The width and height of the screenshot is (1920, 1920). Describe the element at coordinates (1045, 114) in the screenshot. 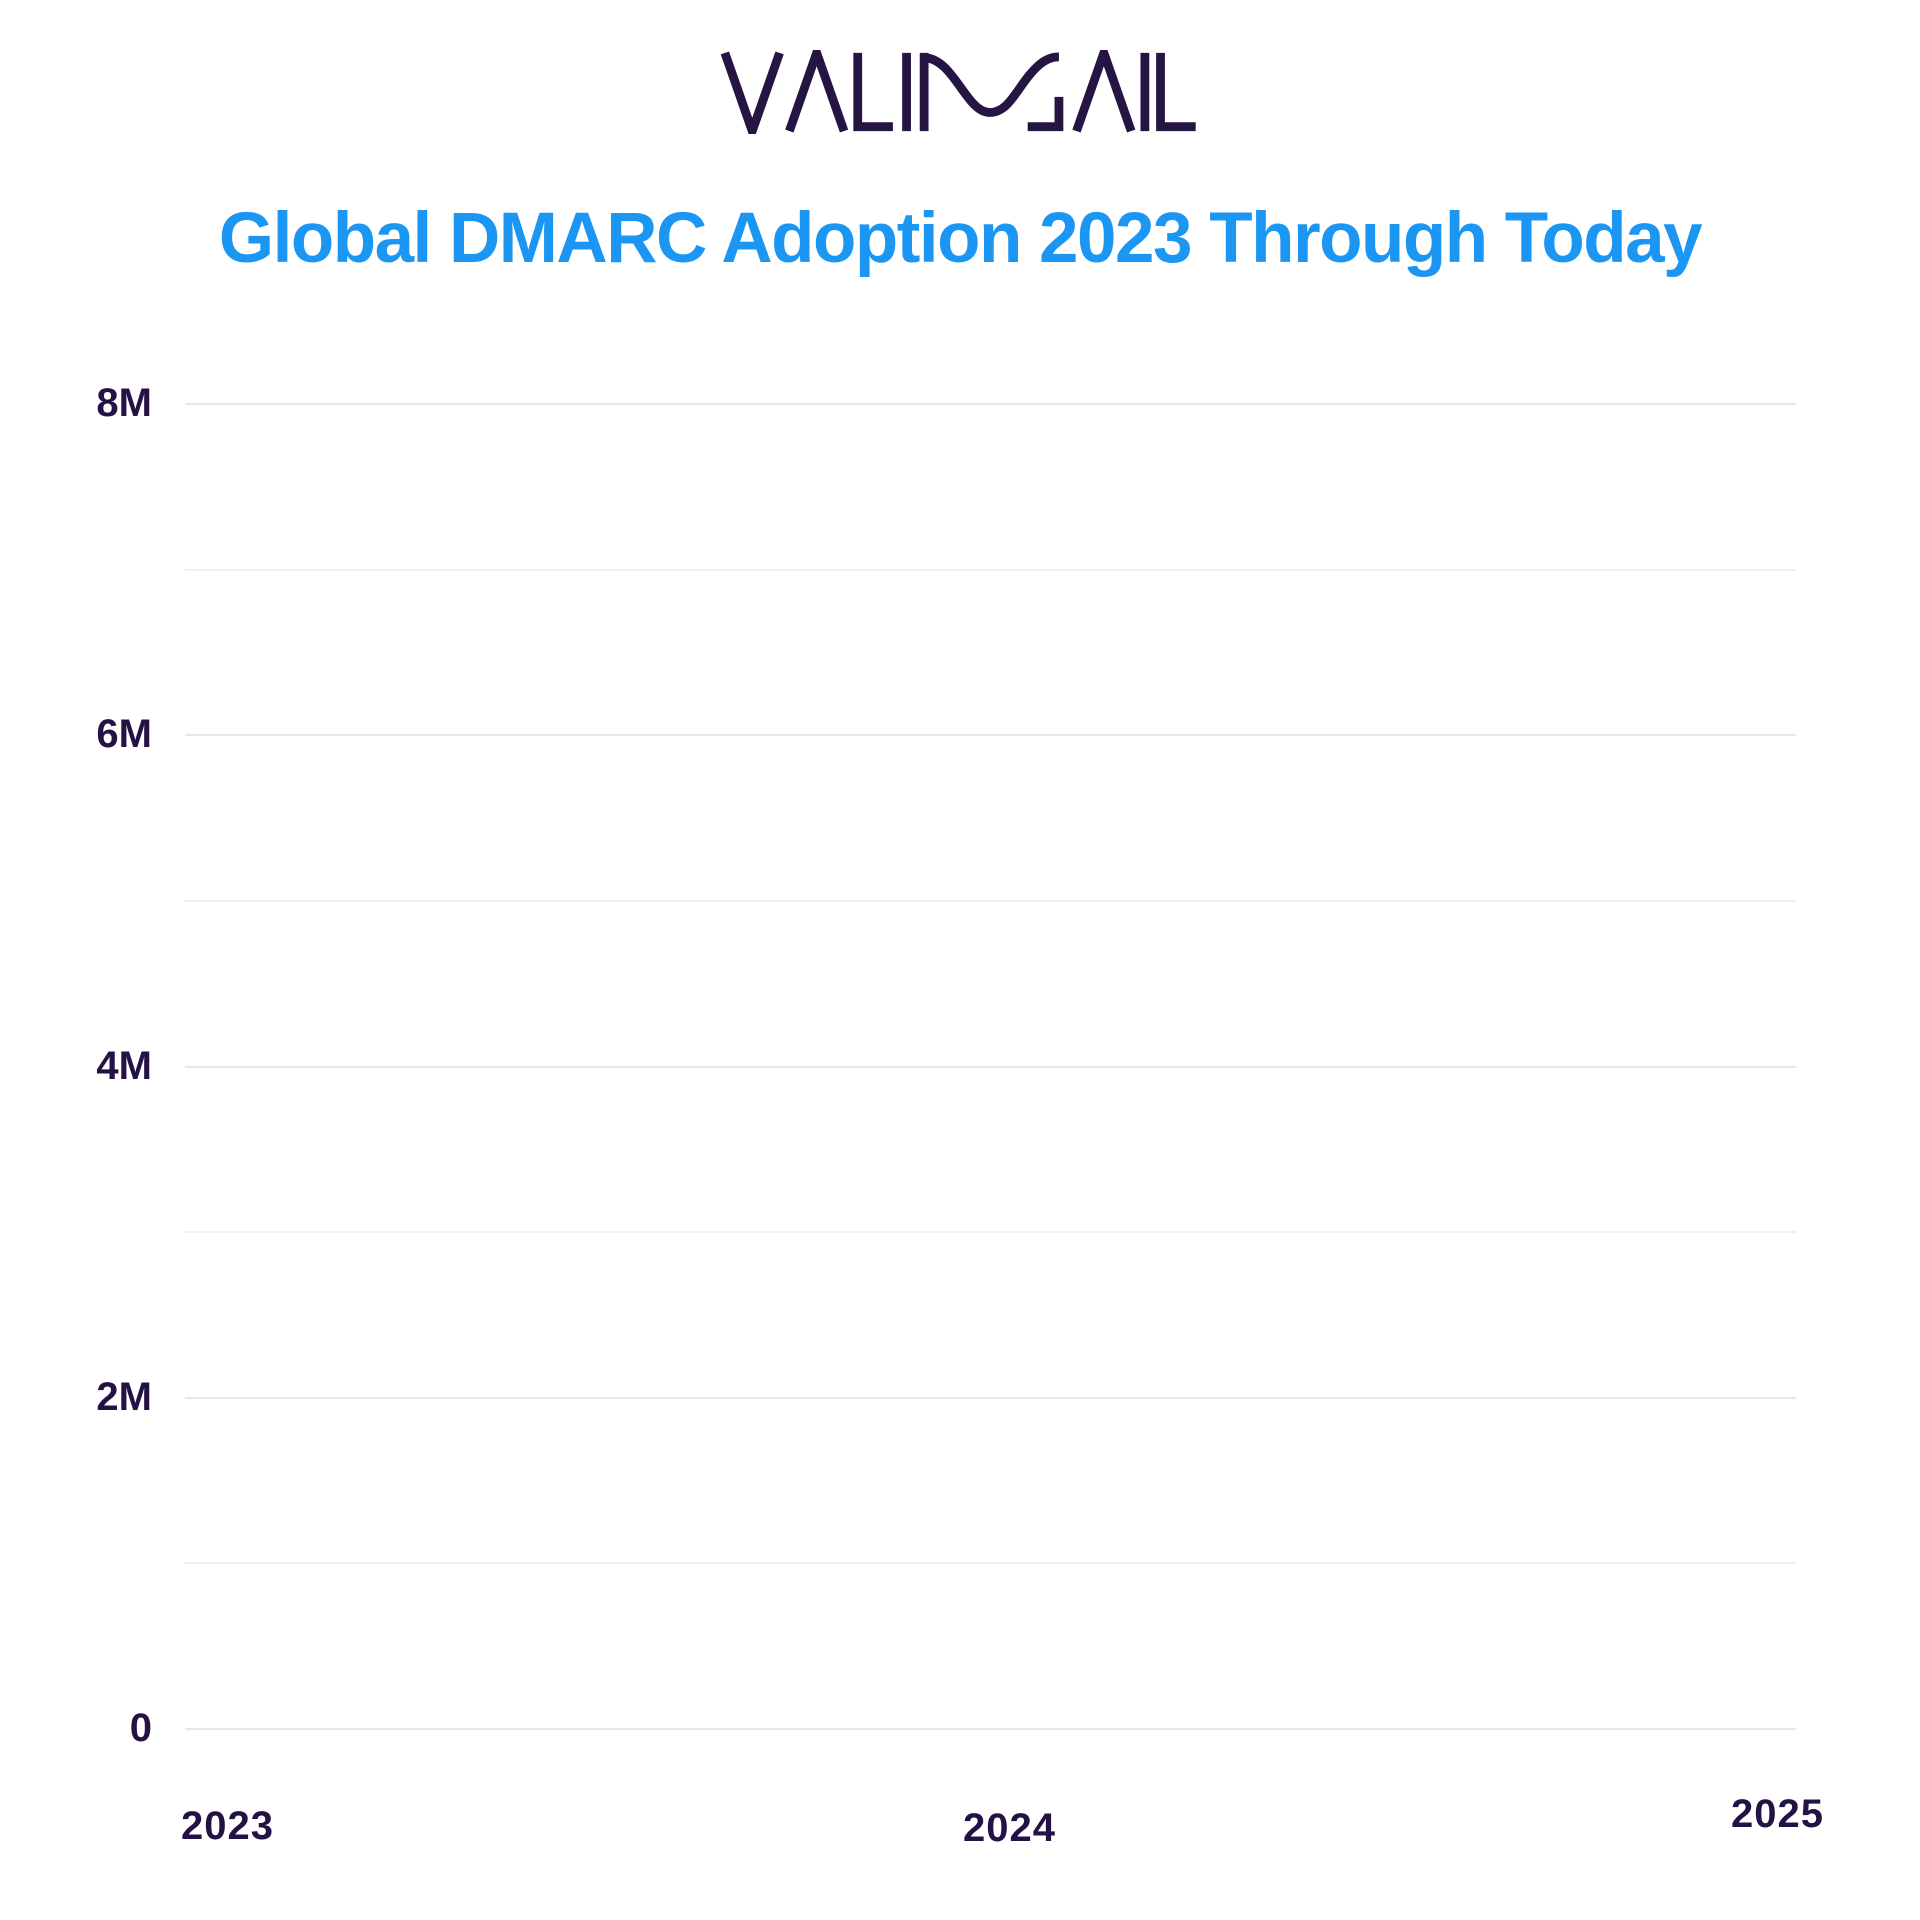

I see `logo-letter-m-corner` at that location.